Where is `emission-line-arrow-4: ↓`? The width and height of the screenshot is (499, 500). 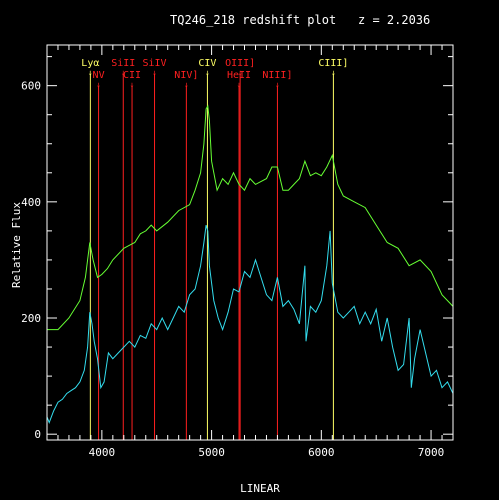 emission-line-arrow-4: ↓ is located at coordinates (154, 72).